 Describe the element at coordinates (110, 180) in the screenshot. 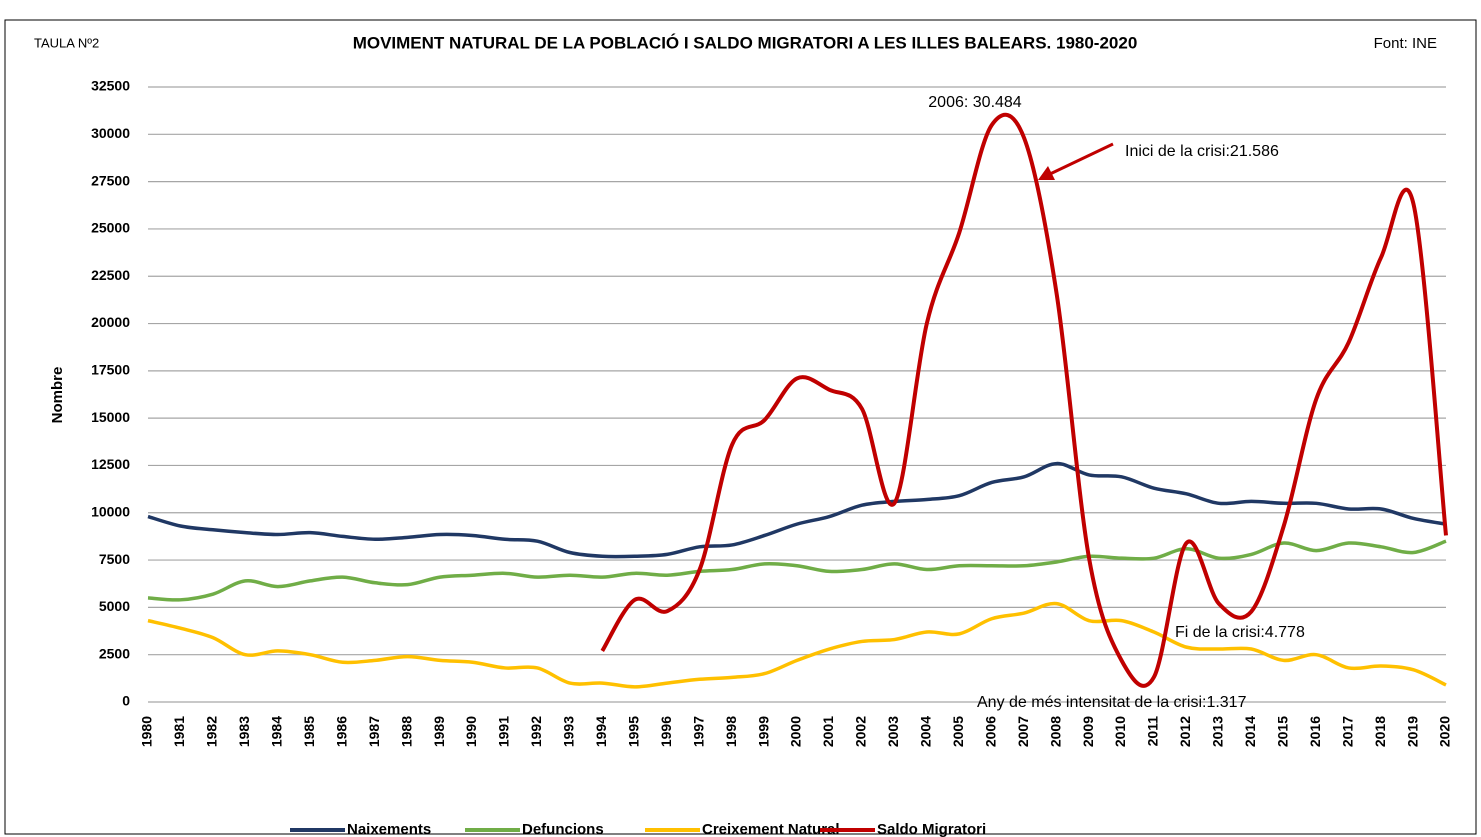

I see `y-tick-label: 27500` at that location.